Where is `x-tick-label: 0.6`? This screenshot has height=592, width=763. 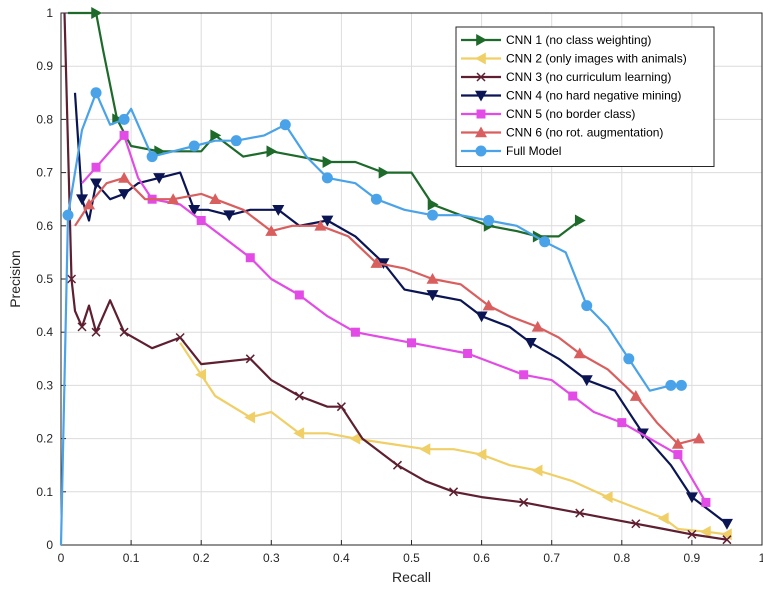 x-tick-label: 0.6 is located at coordinates (481, 558).